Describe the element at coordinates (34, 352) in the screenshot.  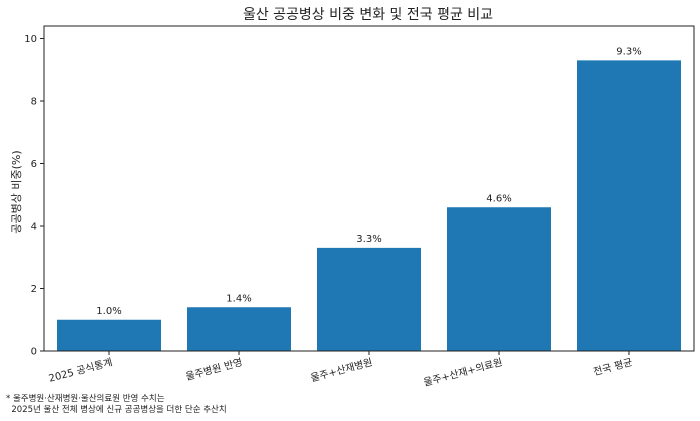
I see `y-tick-label: 0` at that location.